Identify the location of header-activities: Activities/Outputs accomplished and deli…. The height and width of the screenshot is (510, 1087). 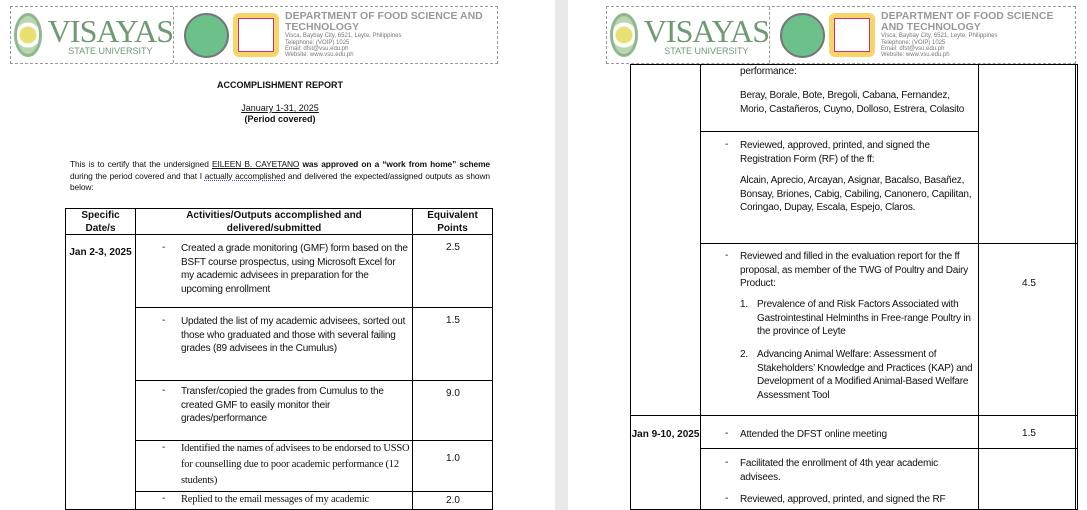
(274, 221).